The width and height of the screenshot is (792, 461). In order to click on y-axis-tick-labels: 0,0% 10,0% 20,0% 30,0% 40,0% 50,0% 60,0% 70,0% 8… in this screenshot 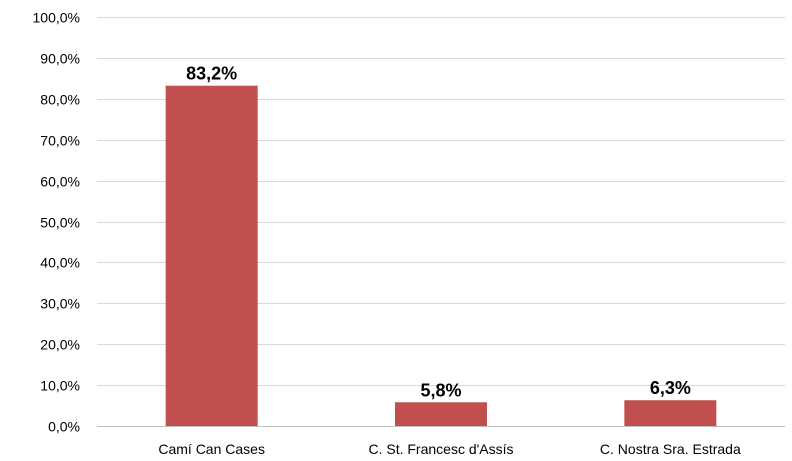, I will do `click(56, 222)`.